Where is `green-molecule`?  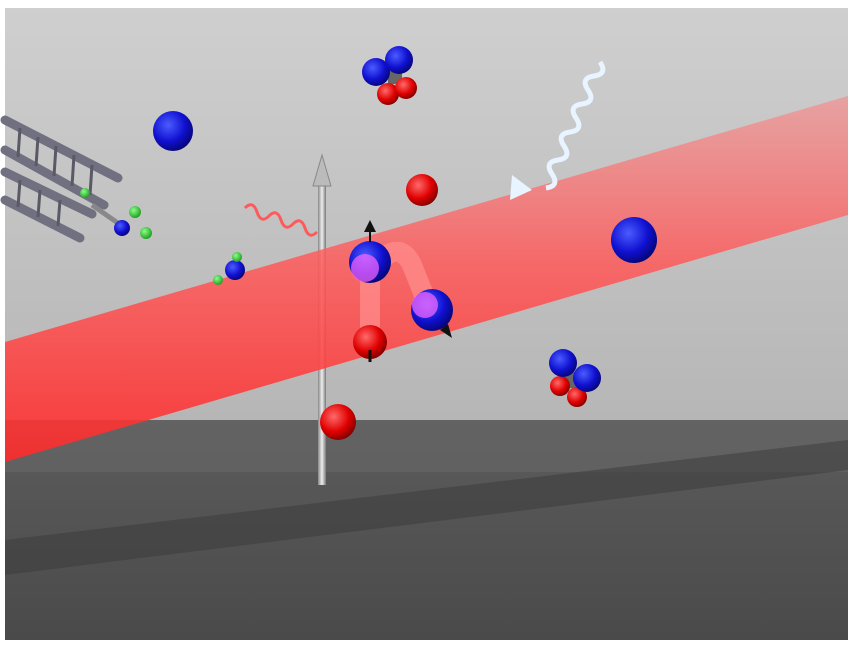 green-molecule is located at coordinates (116, 213).